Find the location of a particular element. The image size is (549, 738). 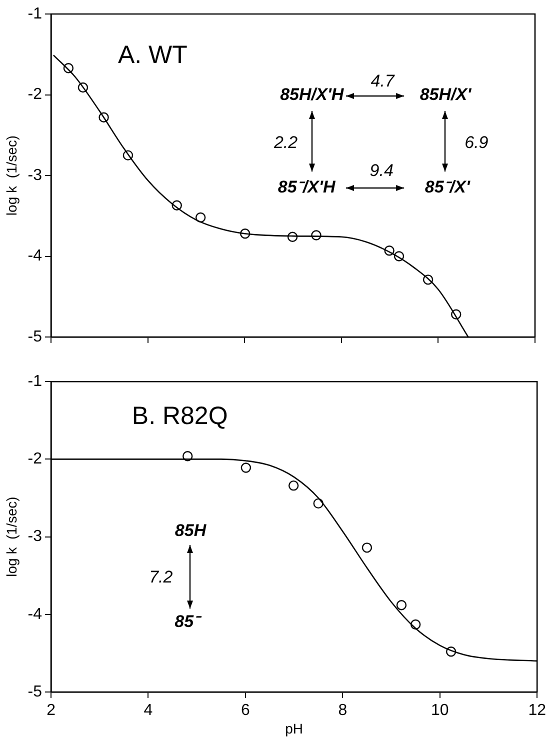

x-tick-label: 12 is located at coordinates (537, 711).